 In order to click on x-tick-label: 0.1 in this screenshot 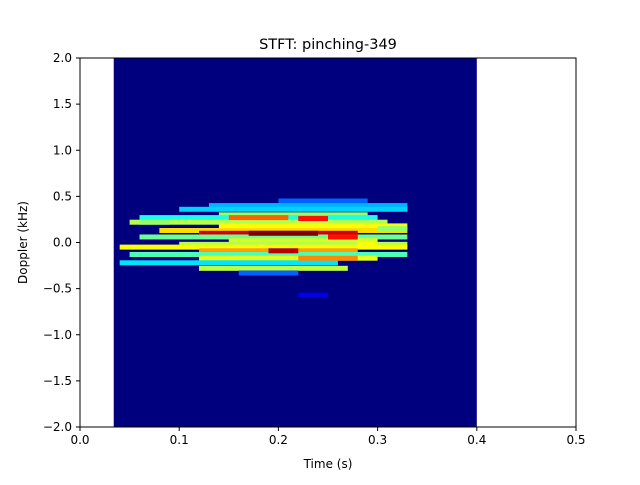, I will do `click(179, 440)`.